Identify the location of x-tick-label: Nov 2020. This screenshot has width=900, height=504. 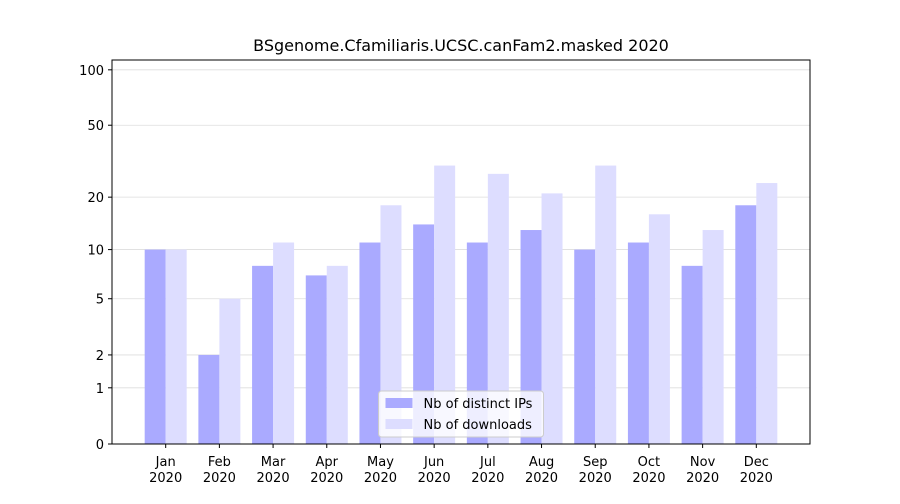
(702, 470).